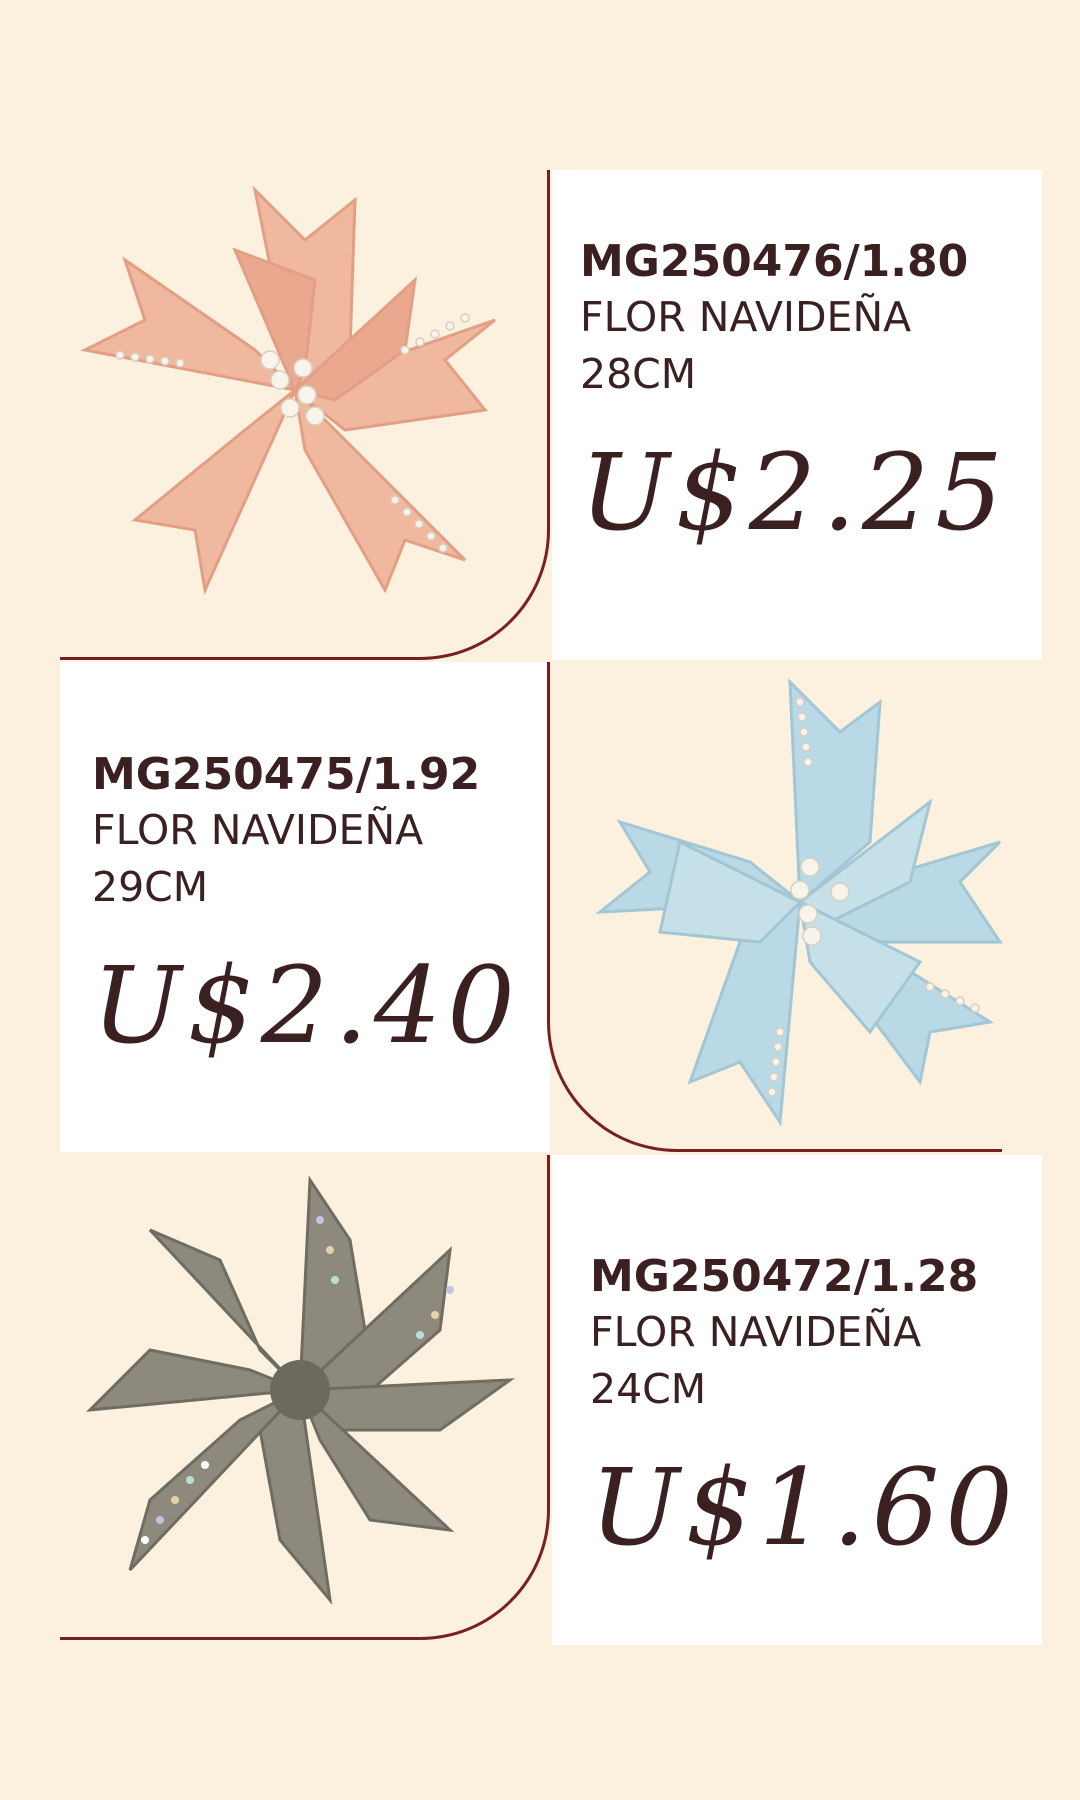 The width and height of the screenshot is (1080, 1800). I want to click on product-2-size: 29CM, so click(150, 887).